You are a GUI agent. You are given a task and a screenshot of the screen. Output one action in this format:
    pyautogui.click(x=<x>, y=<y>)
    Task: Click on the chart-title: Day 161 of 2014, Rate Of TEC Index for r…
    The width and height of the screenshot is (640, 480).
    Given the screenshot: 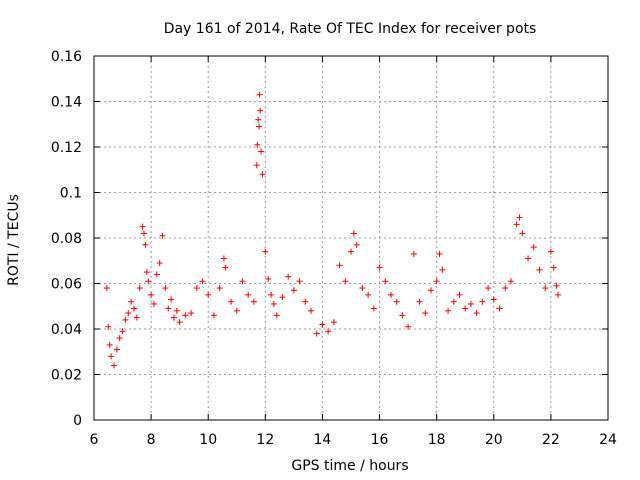 What is the action you would take?
    pyautogui.click(x=350, y=29)
    